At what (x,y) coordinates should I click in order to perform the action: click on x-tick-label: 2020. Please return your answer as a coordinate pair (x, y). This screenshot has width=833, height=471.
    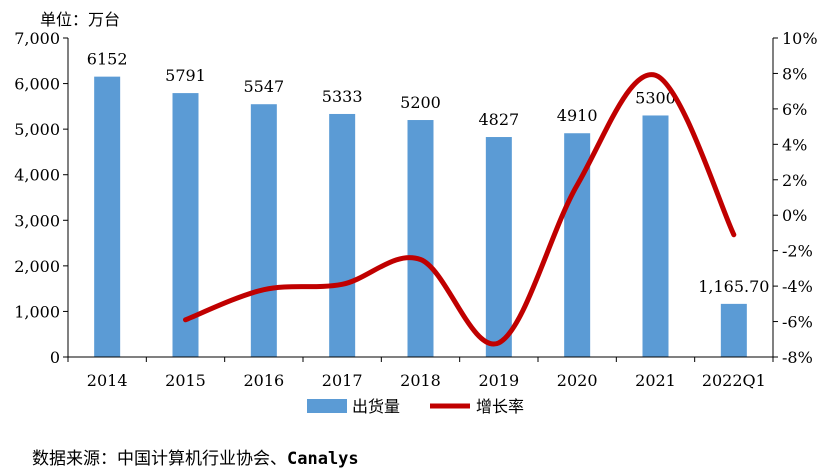
    Looking at the image, I should click on (577, 380).